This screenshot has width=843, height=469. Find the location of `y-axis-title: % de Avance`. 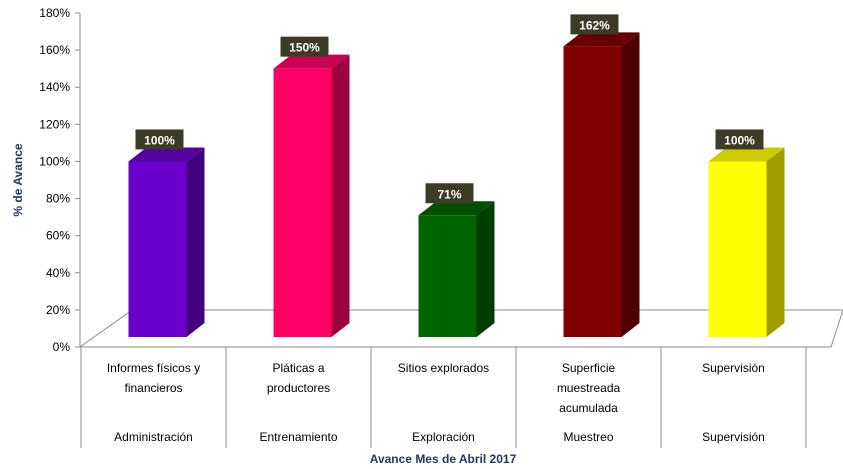

y-axis-title: % de Avance is located at coordinates (18, 179).